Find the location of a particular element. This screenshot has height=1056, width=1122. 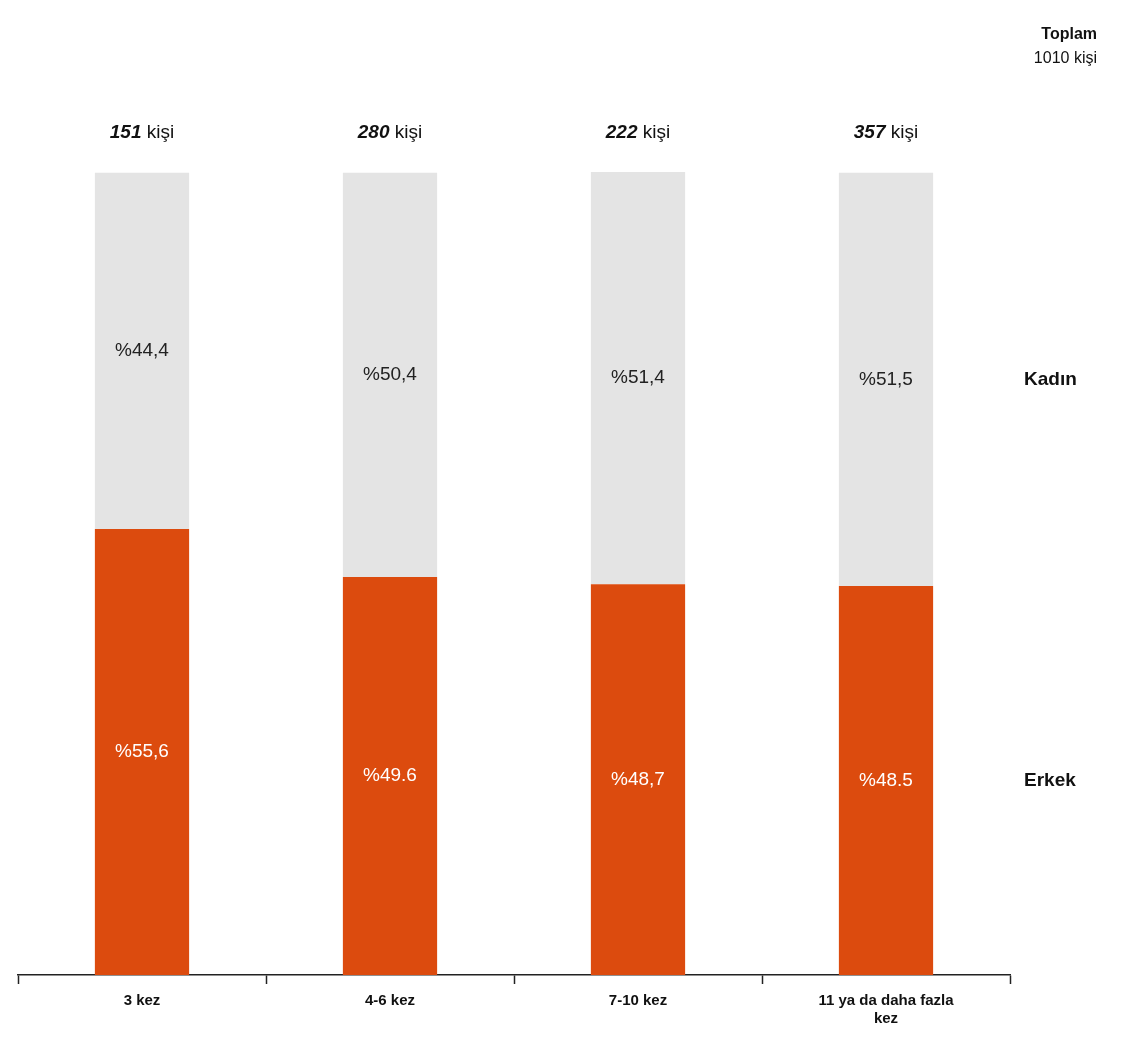

text: Erkek is located at coordinates (1050, 779).